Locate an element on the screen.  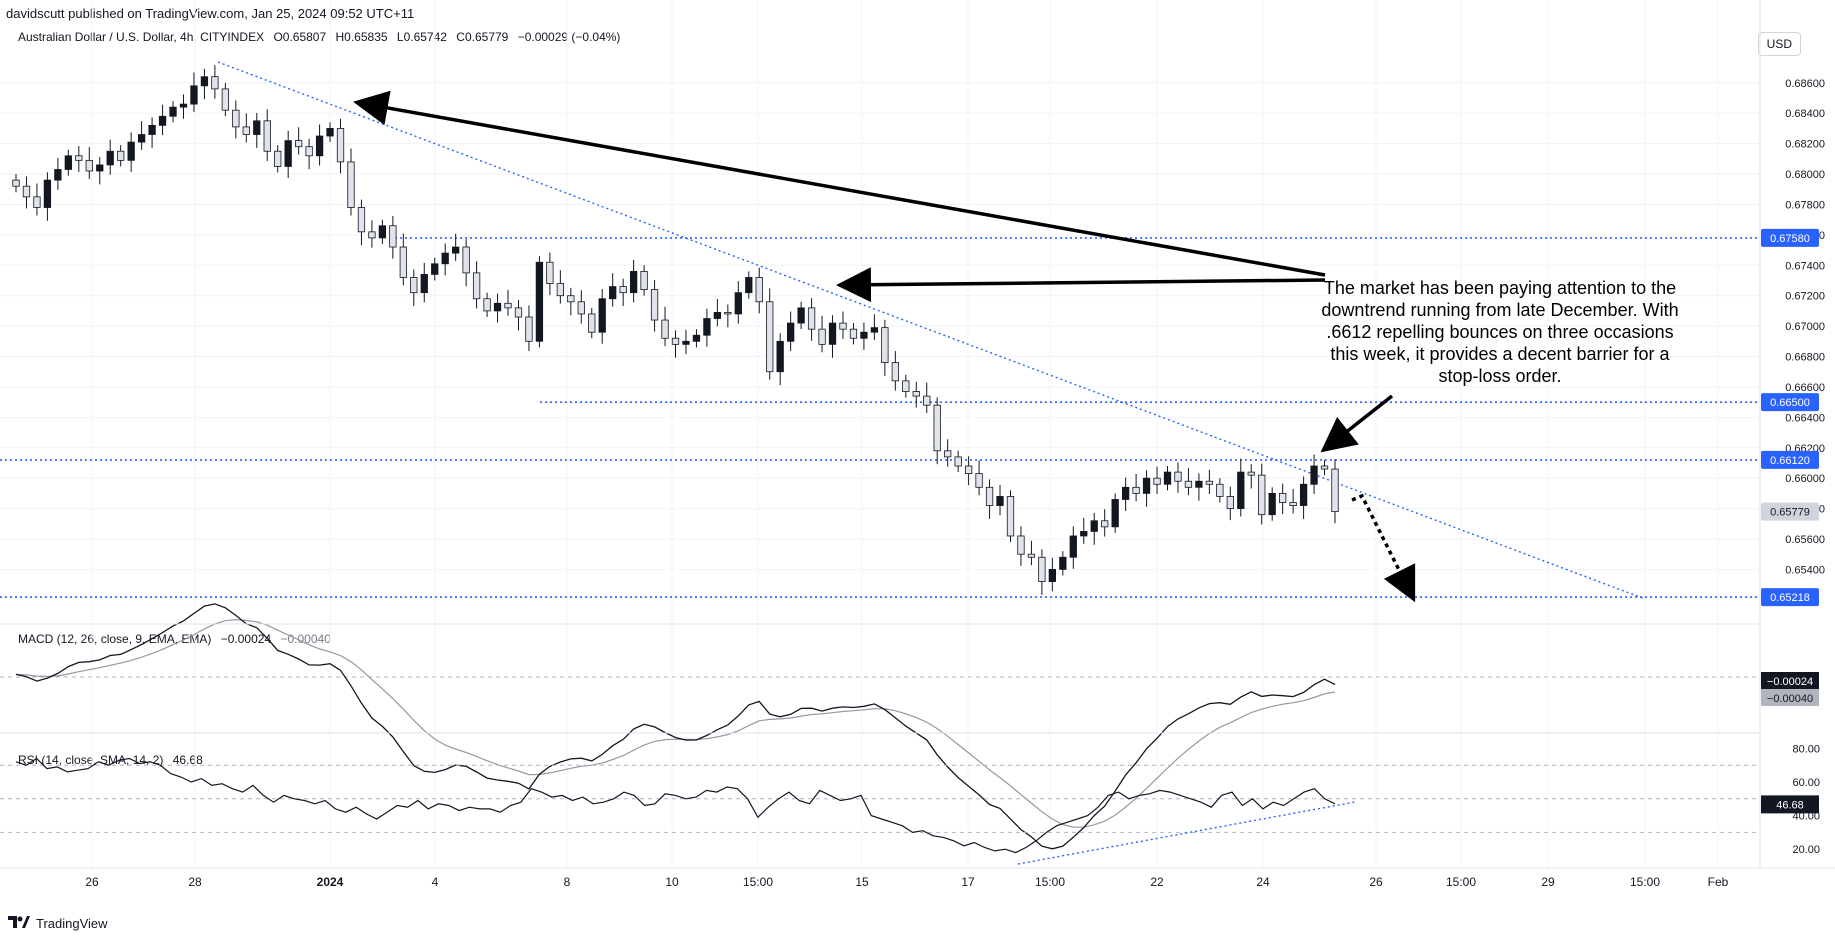
level-label: 0.66500 is located at coordinates (1790, 403).